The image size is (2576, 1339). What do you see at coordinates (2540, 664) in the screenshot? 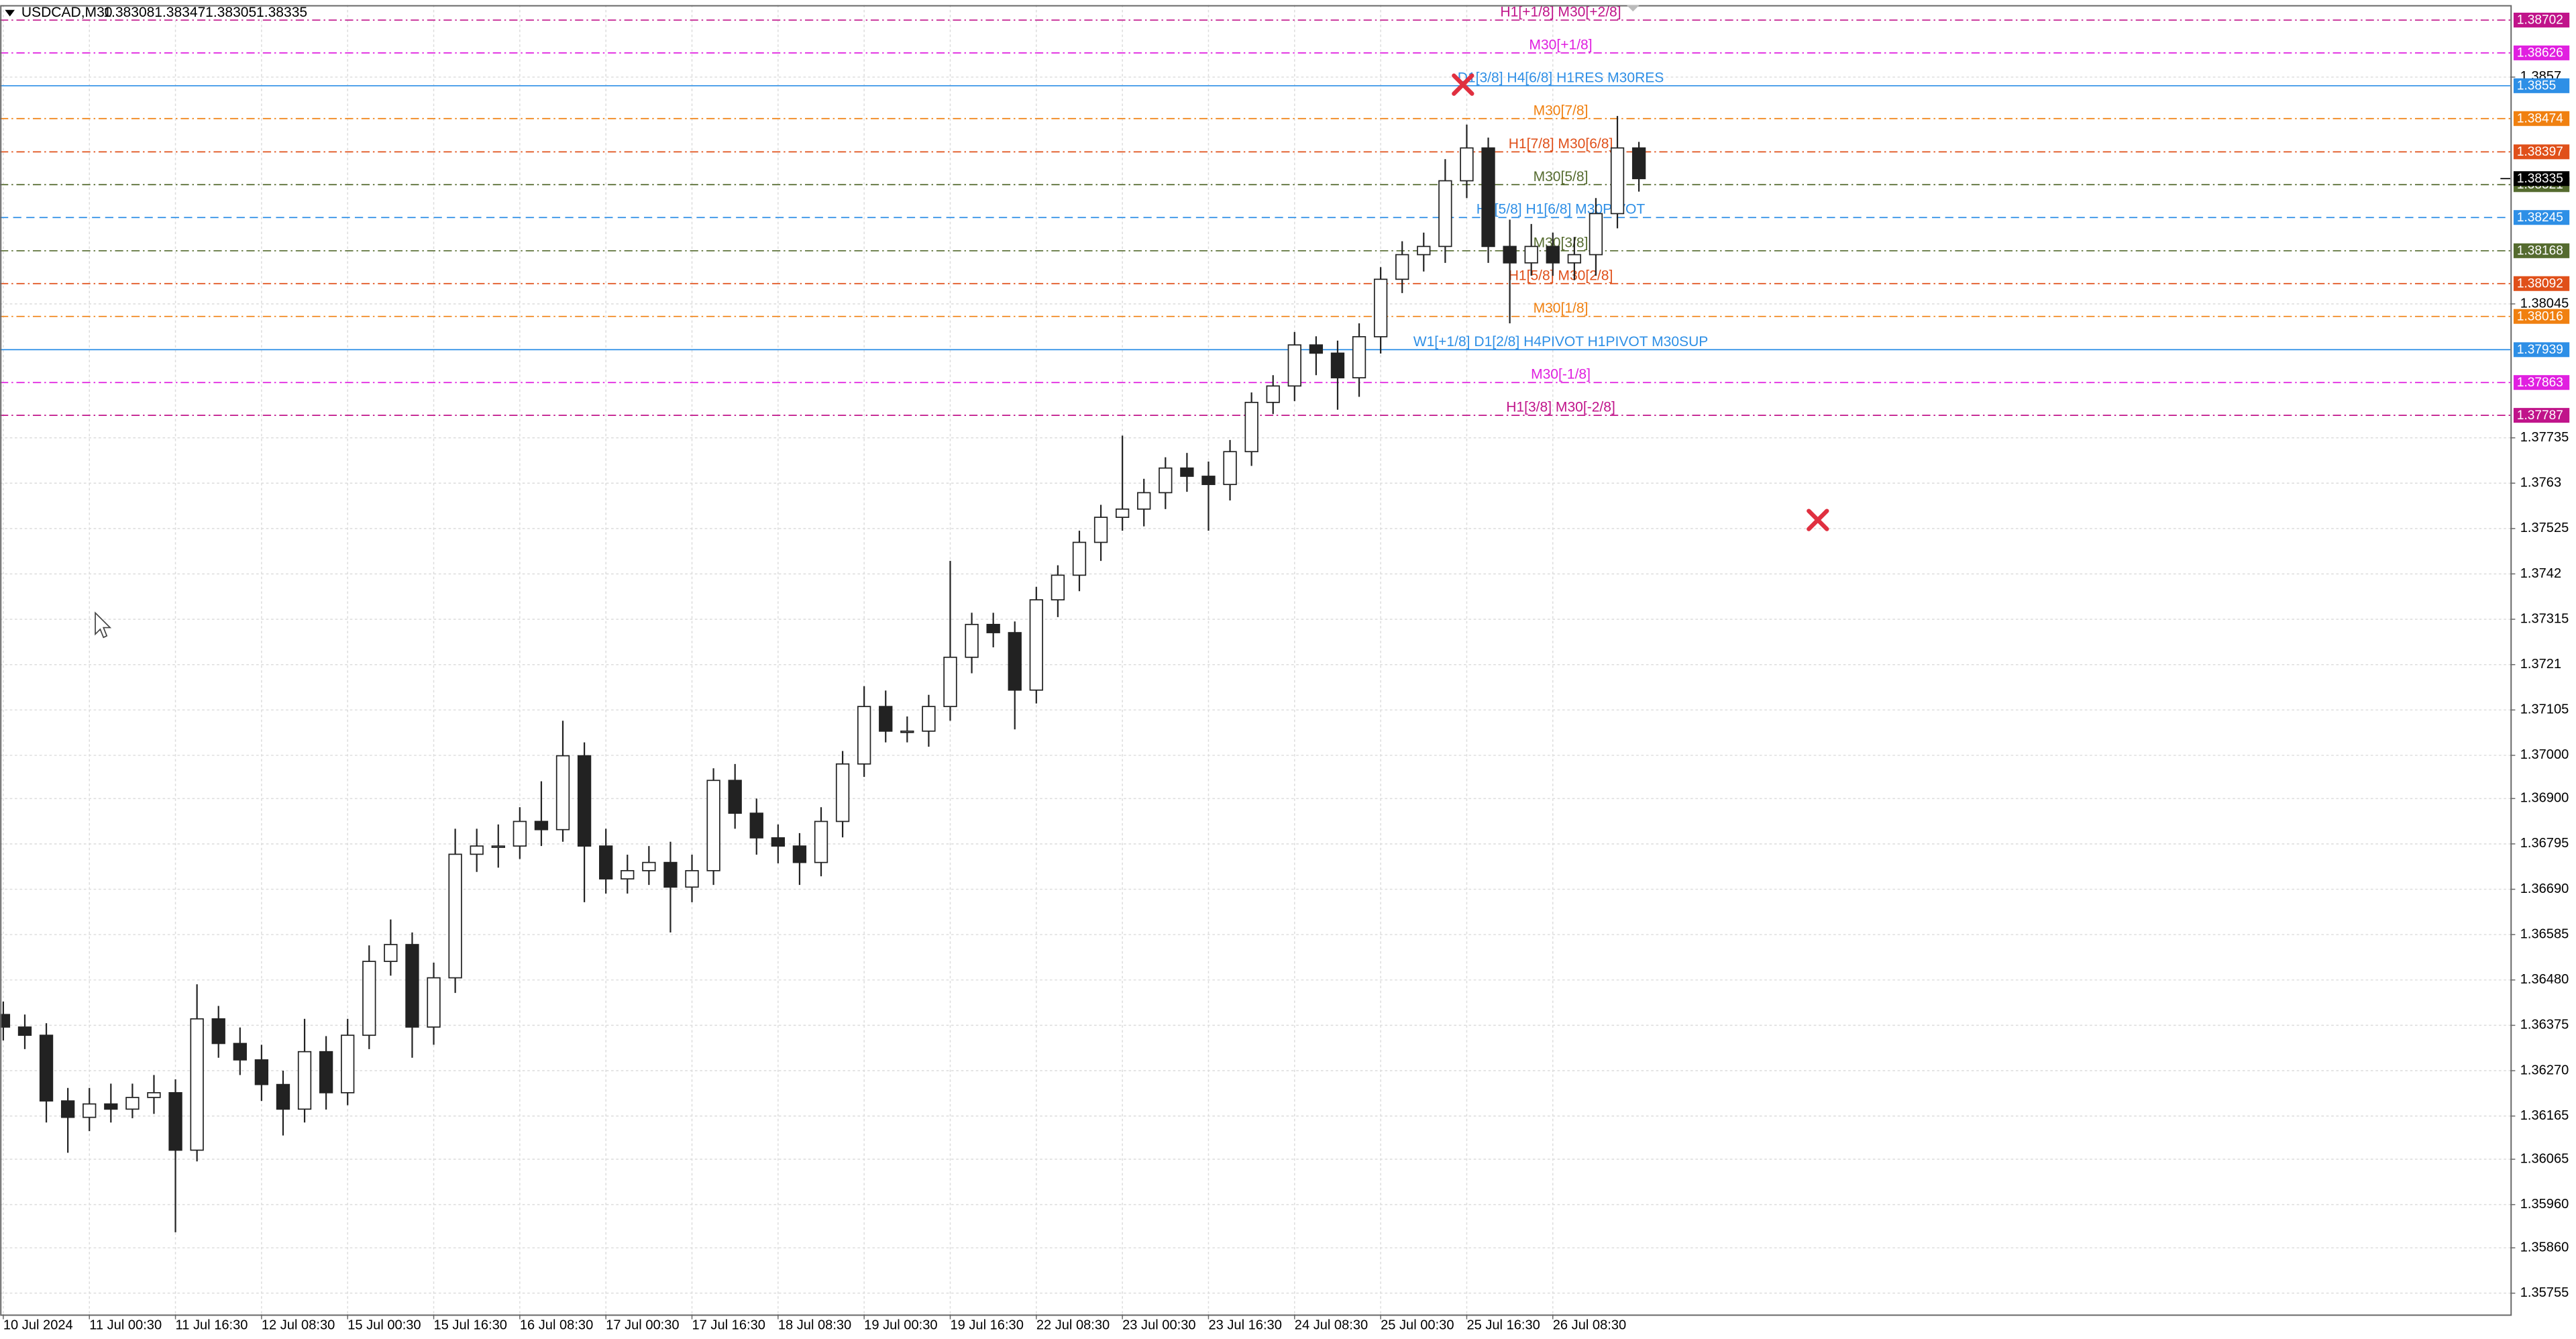
I see `y-tick-label: 1.3721` at bounding box center [2540, 664].